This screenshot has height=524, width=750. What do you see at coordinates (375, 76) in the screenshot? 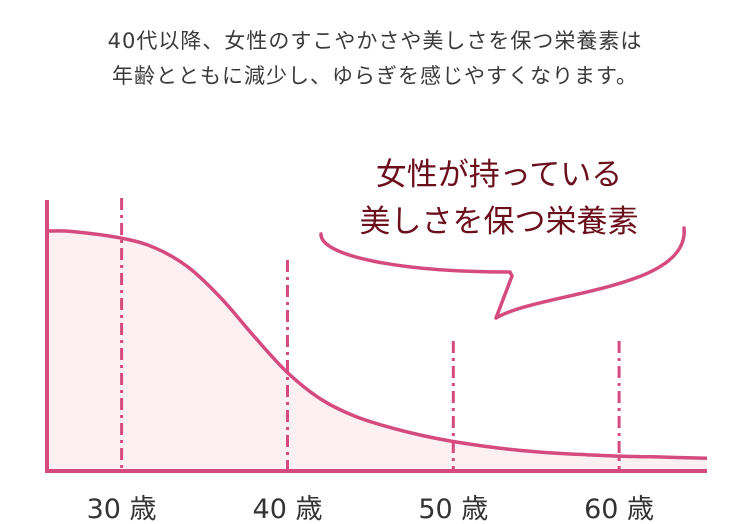
I see `intro-line-2: 年齢とともに減少し、ゆらぎを感じやすくなります。` at bounding box center [375, 76].